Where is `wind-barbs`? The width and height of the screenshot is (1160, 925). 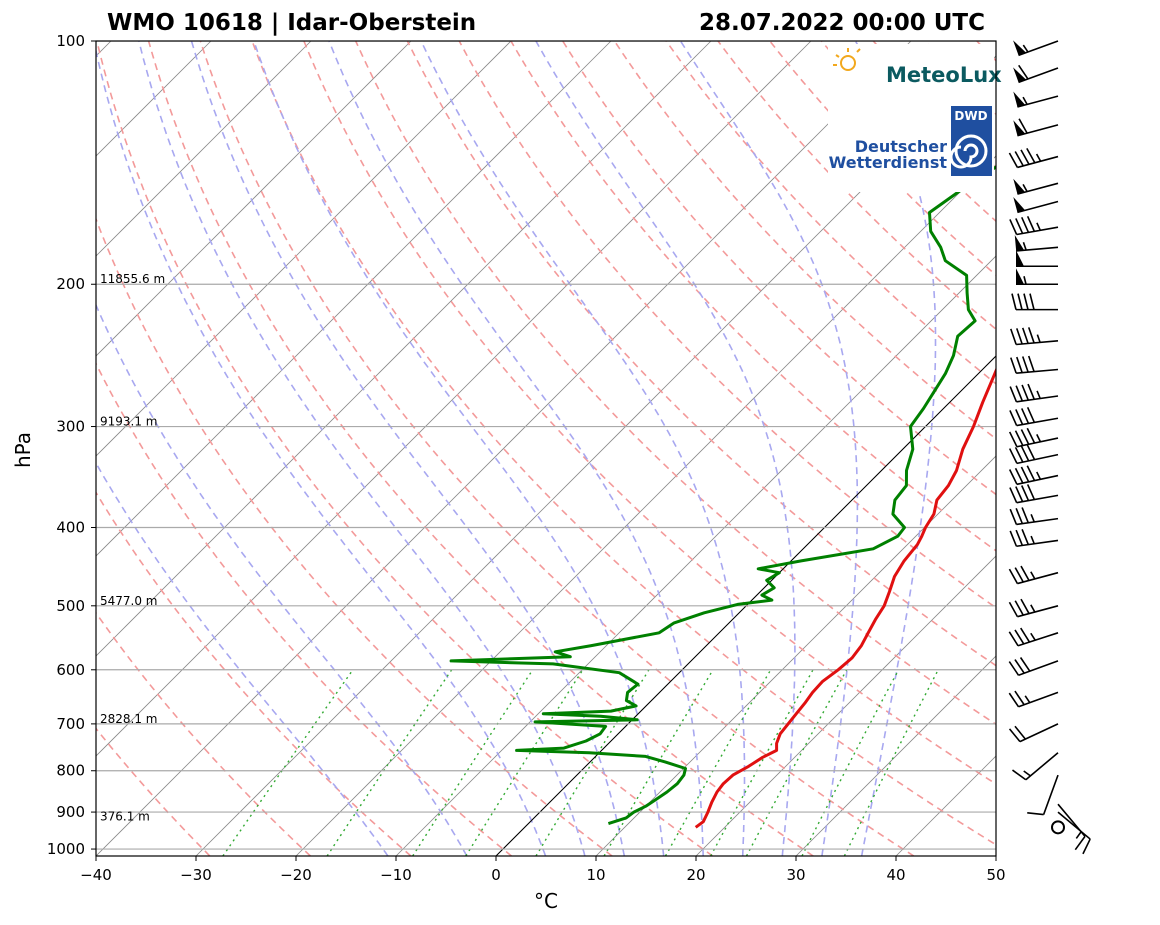
wind-barbs is located at coordinates (1049, 447).